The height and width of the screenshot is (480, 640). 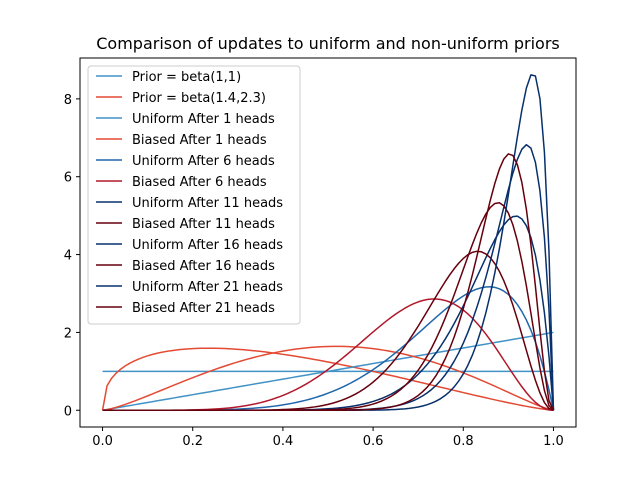 I want to click on x-tick-label: 0.8, so click(x=463, y=441).